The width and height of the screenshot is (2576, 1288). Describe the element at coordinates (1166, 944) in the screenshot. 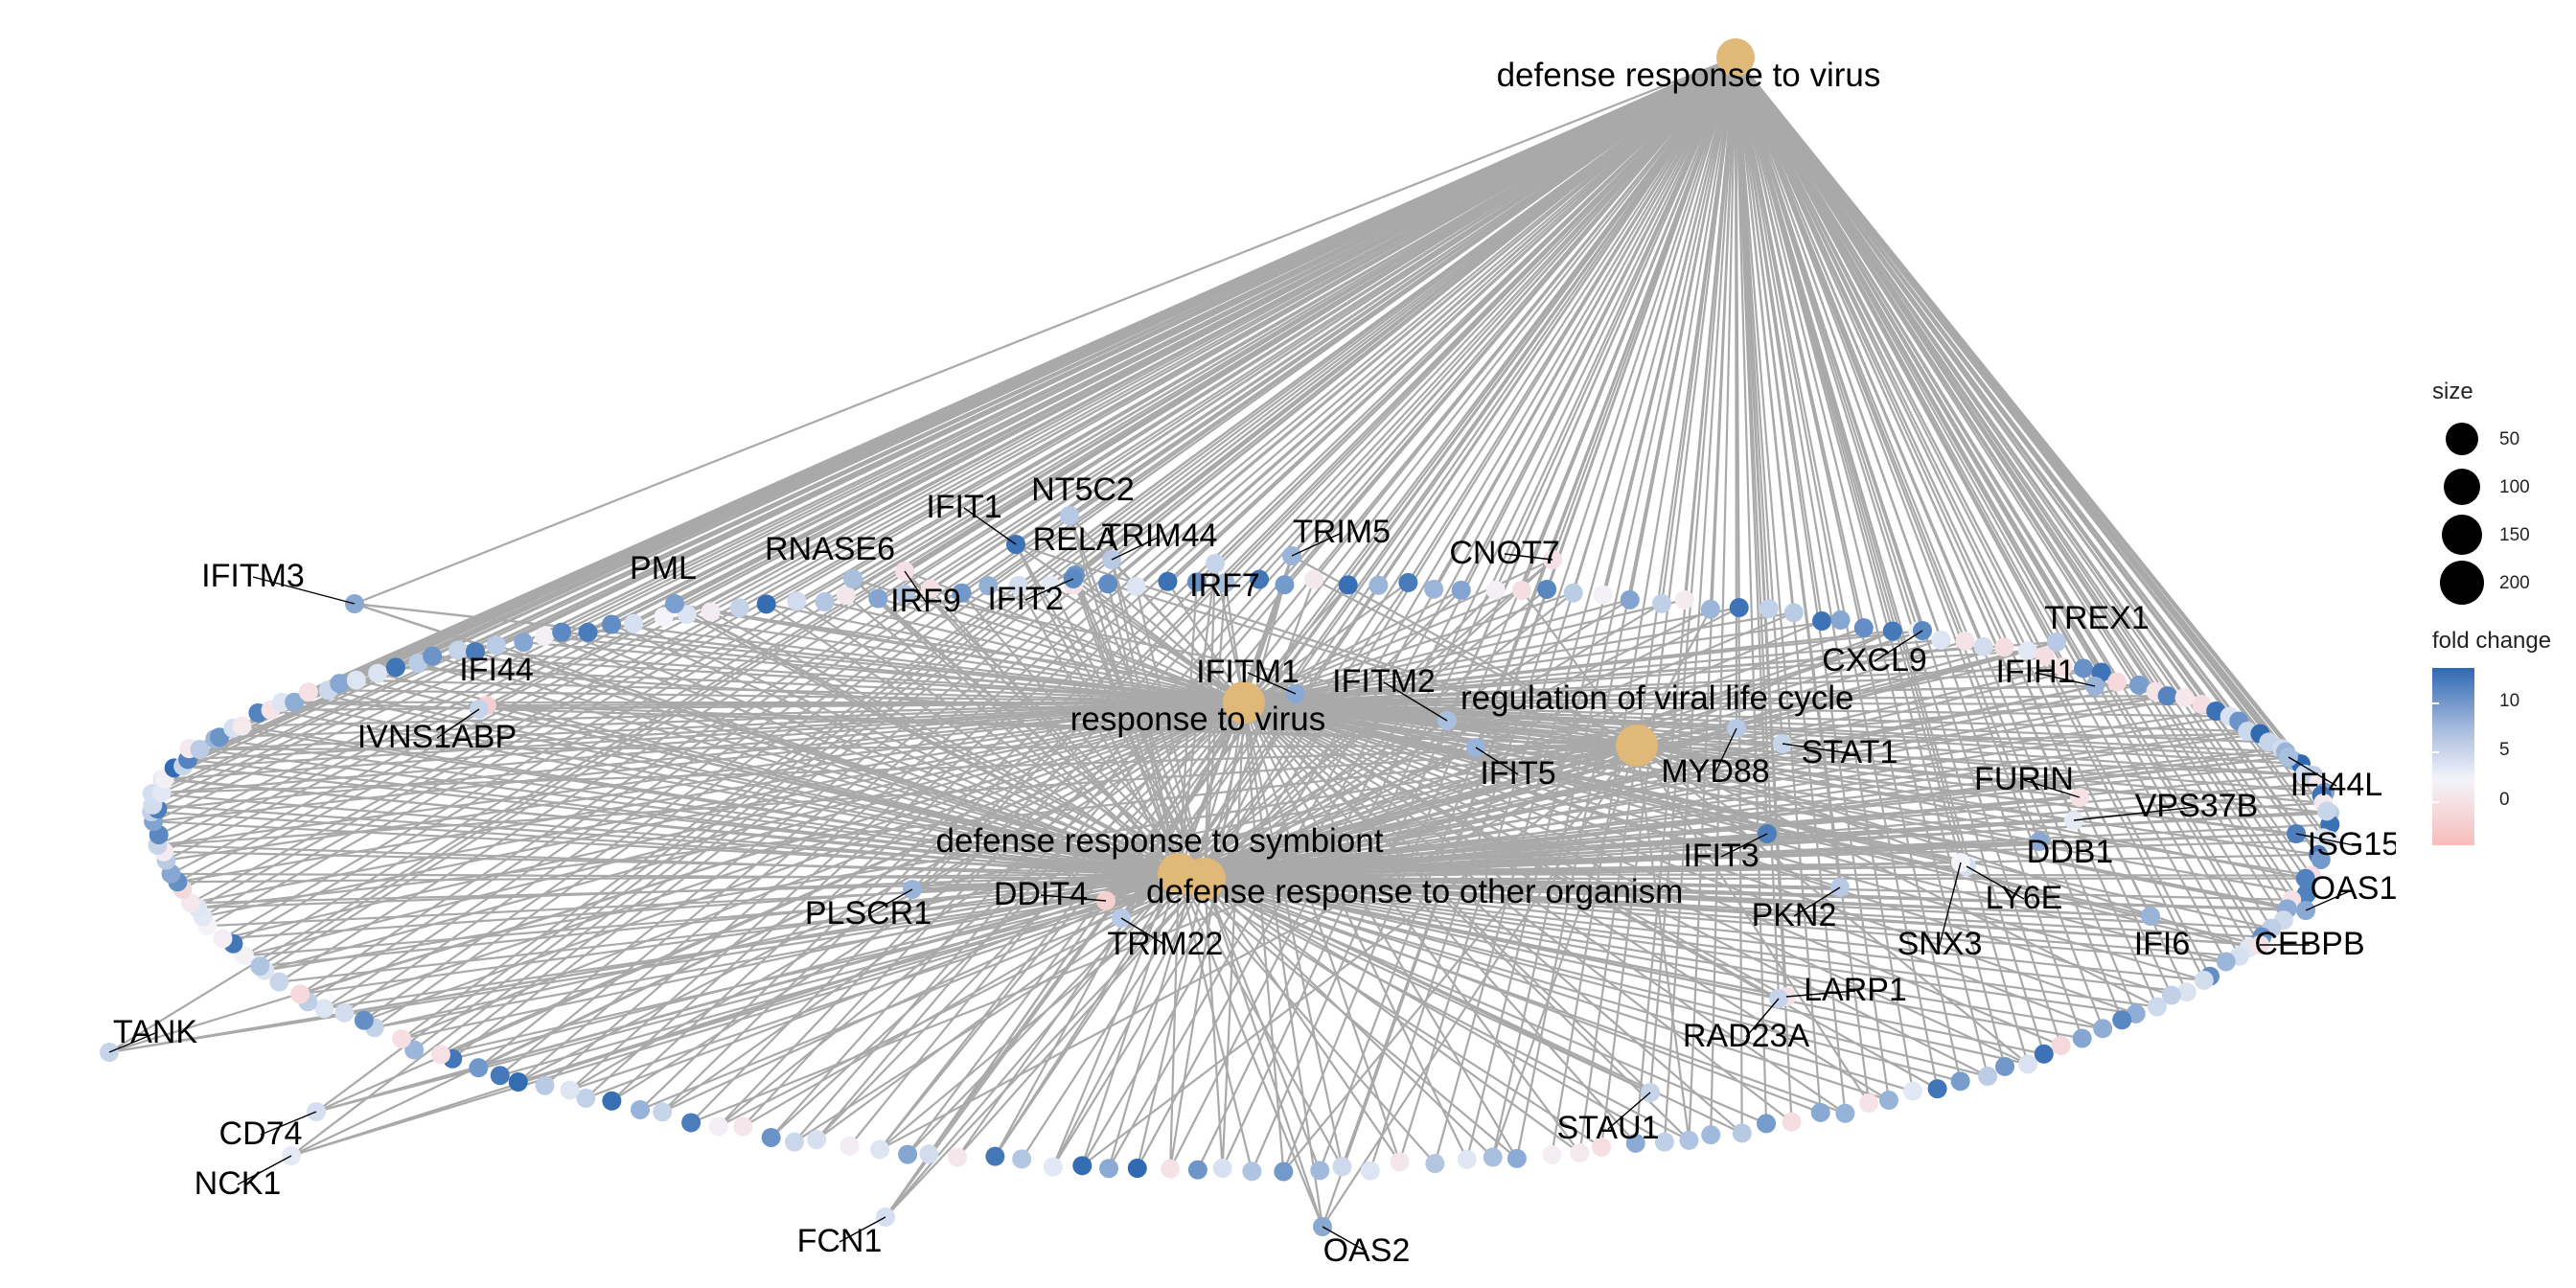

I see `gene-label: TRIM22` at that location.